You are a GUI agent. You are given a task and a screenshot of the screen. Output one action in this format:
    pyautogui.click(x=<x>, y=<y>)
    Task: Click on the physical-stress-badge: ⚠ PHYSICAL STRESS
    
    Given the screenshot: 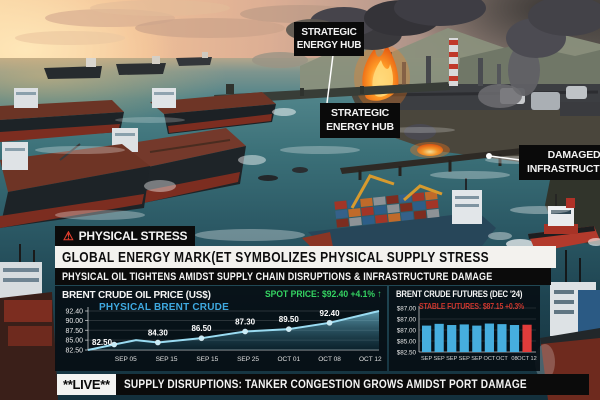 What is the action you would take?
    pyautogui.click(x=125, y=236)
    